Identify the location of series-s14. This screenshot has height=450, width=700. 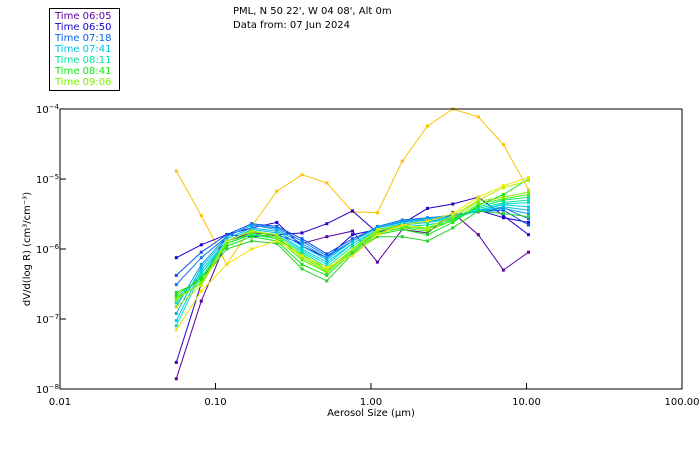
(352, 251).